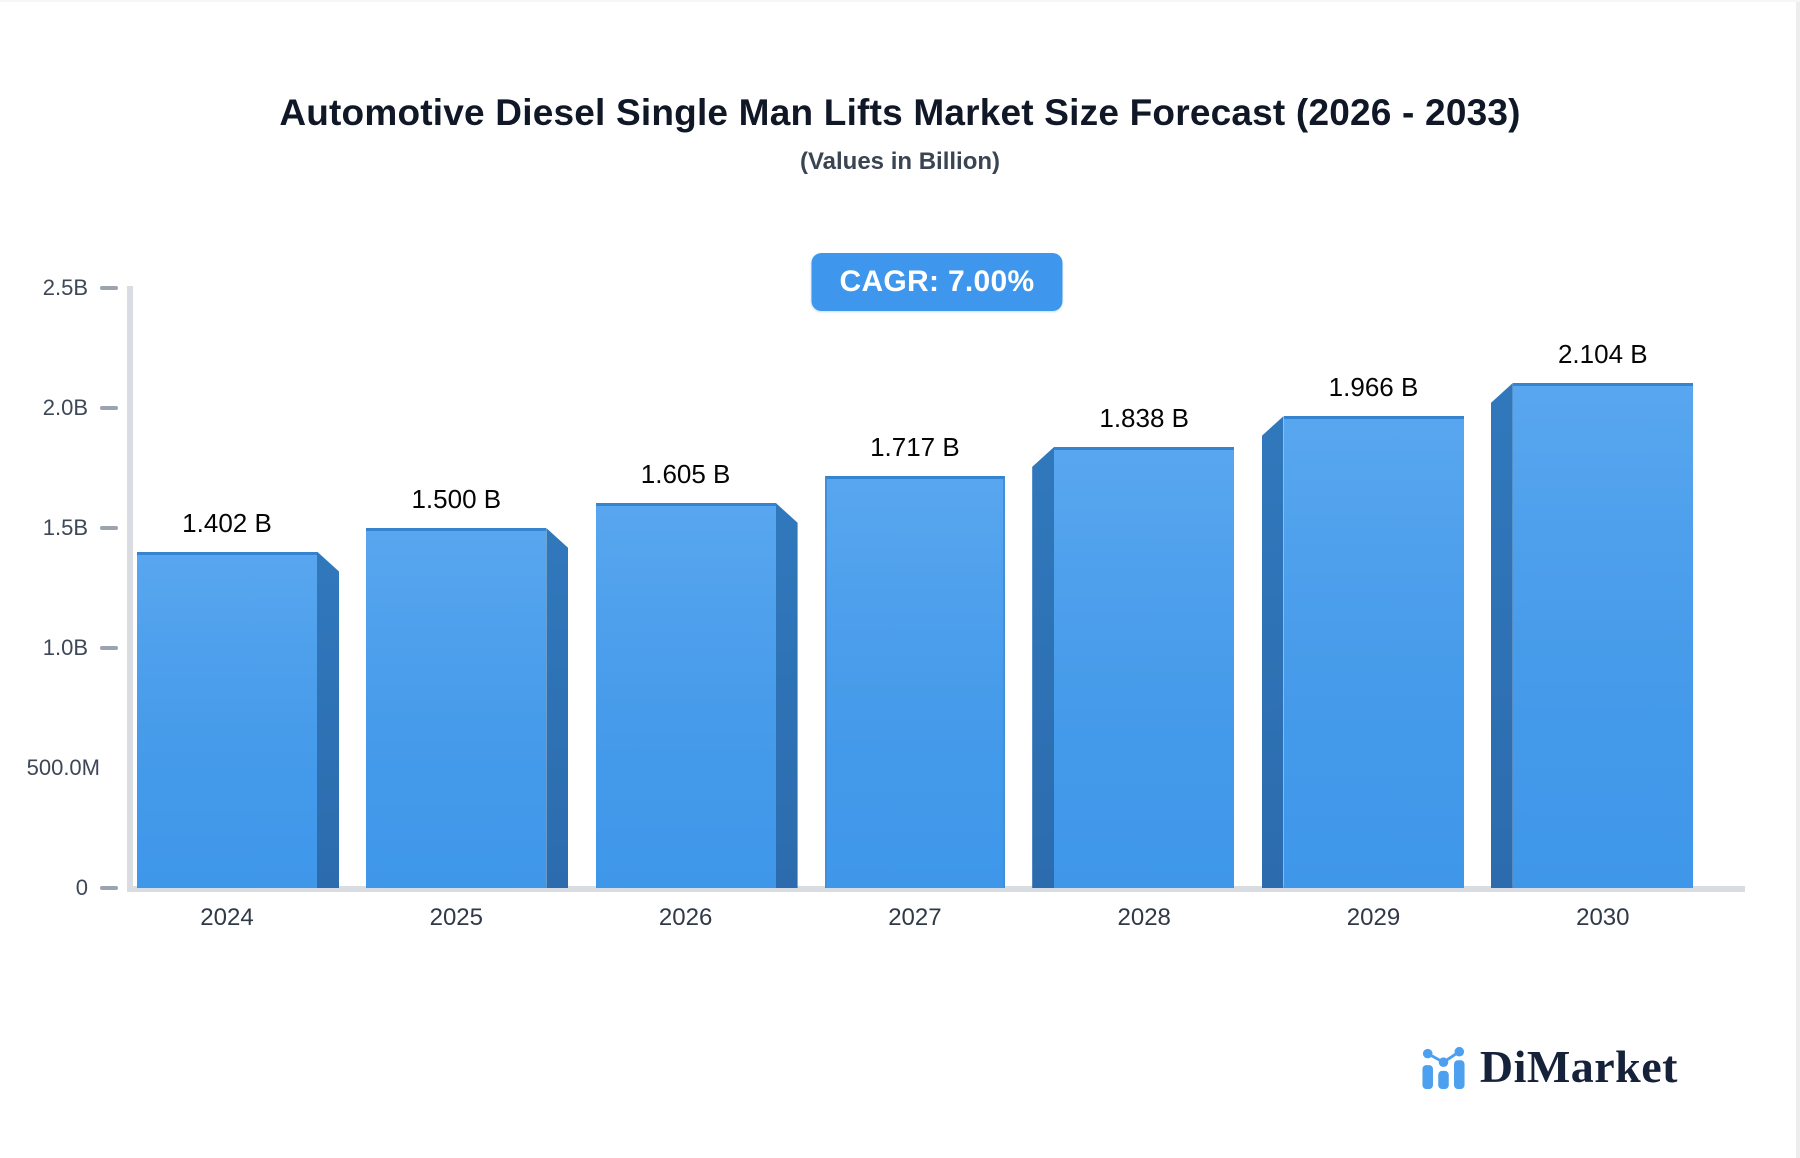 The height and width of the screenshot is (1158, 1800). Describe the element at coordinates (227, 917) in the screenshot. I see `x-axis-label-2024: 2024` at that location.